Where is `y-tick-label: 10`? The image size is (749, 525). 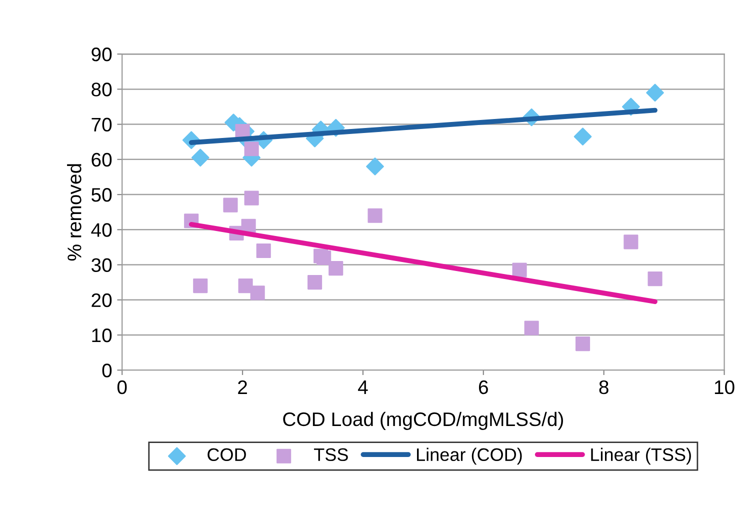 y-tick-label: 10 is located at coordinates (102, 335).